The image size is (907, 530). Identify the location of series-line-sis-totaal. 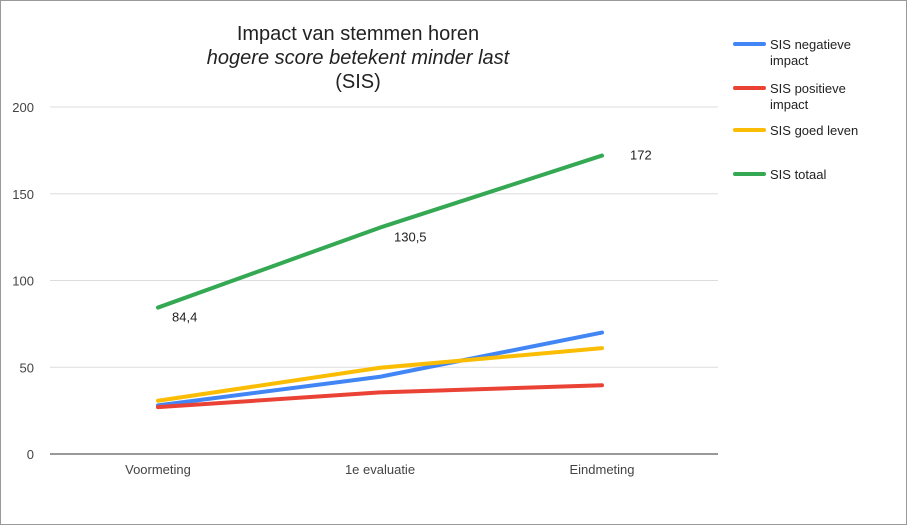
(380, 231).